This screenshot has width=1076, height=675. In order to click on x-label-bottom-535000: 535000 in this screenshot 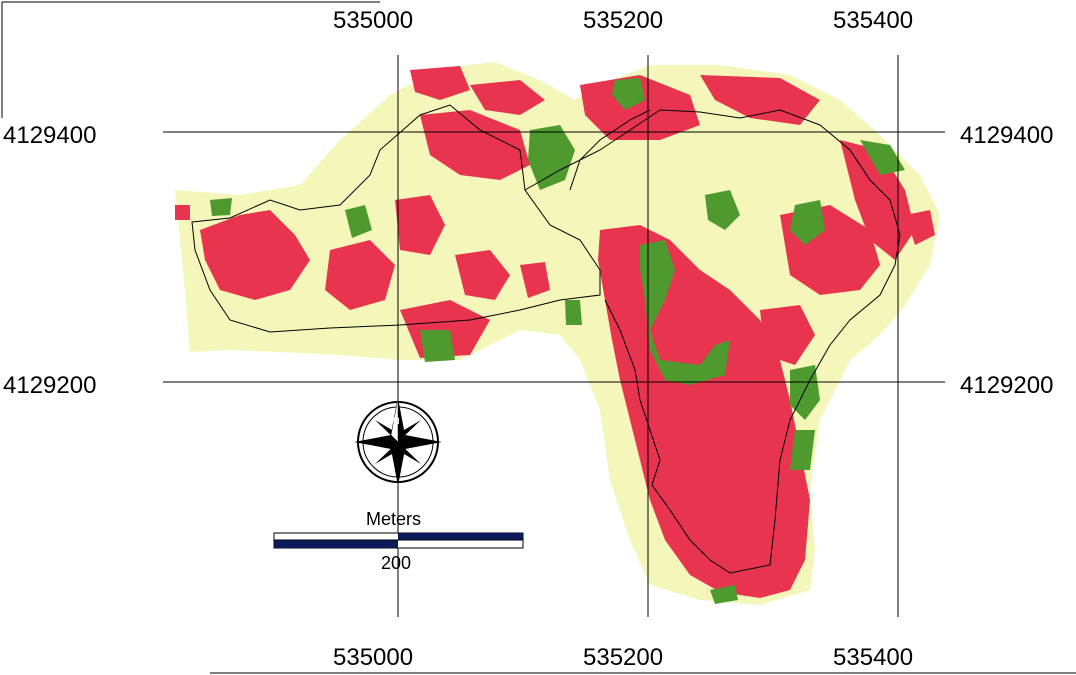, I will do `click(373, 657)`.